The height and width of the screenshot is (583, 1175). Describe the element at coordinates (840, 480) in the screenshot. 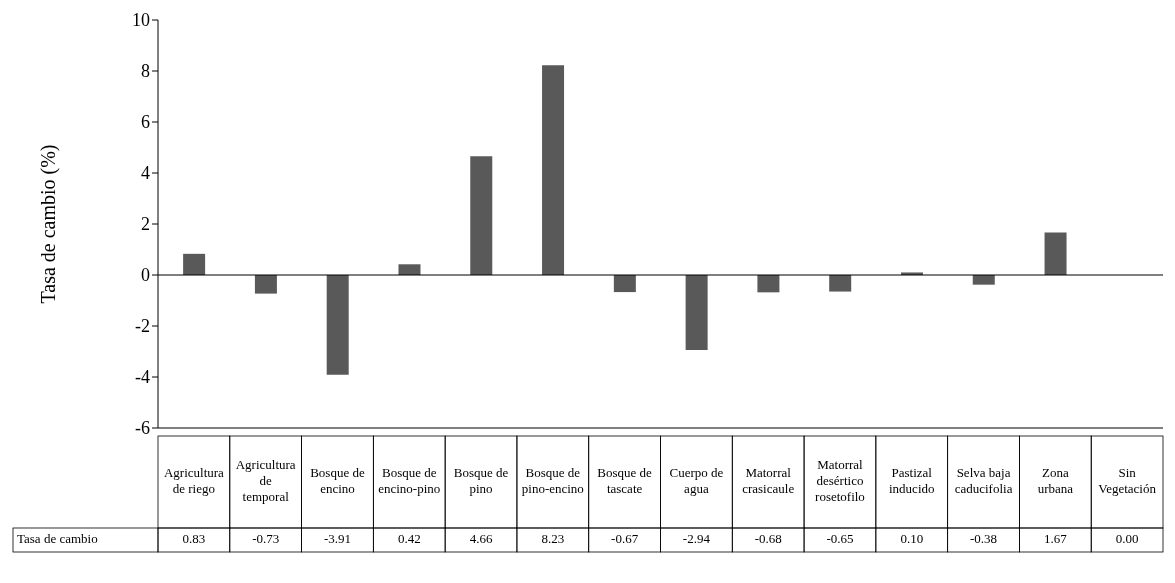

I see `x-tick-label: Matorral desértico rosetofilo` at that location.